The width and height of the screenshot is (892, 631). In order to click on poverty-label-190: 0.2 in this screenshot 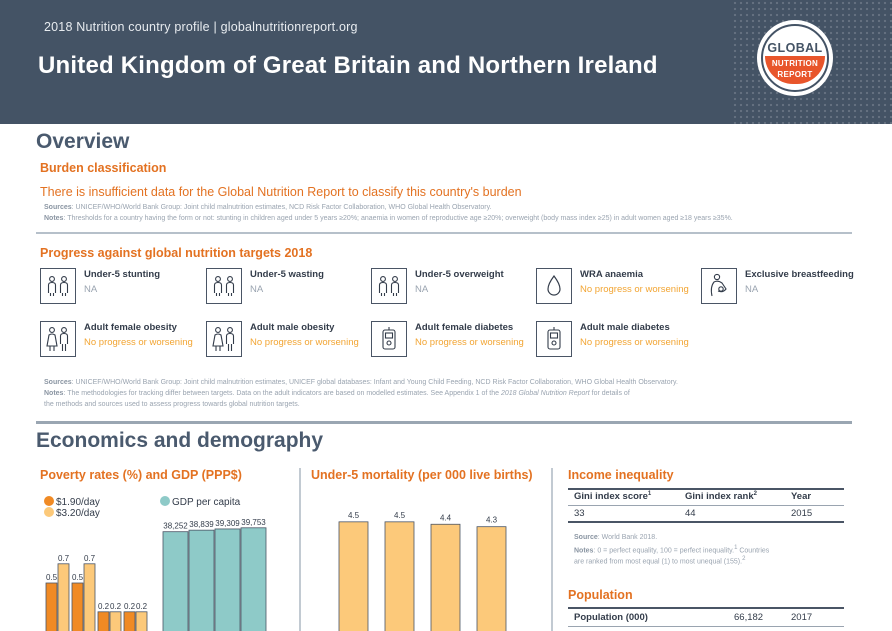, I will do `click(104, 606)`.